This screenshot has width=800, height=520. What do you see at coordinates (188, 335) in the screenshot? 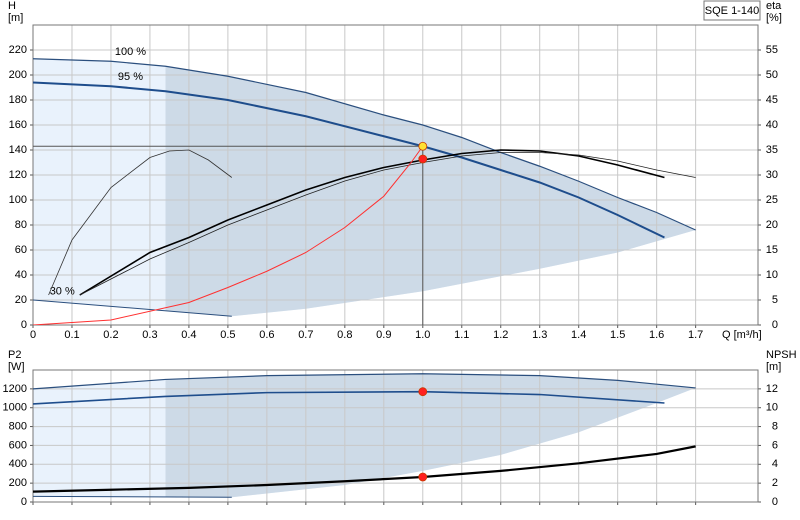
I see `x-tick-label: 0.4` at bounding box center [188, 335].